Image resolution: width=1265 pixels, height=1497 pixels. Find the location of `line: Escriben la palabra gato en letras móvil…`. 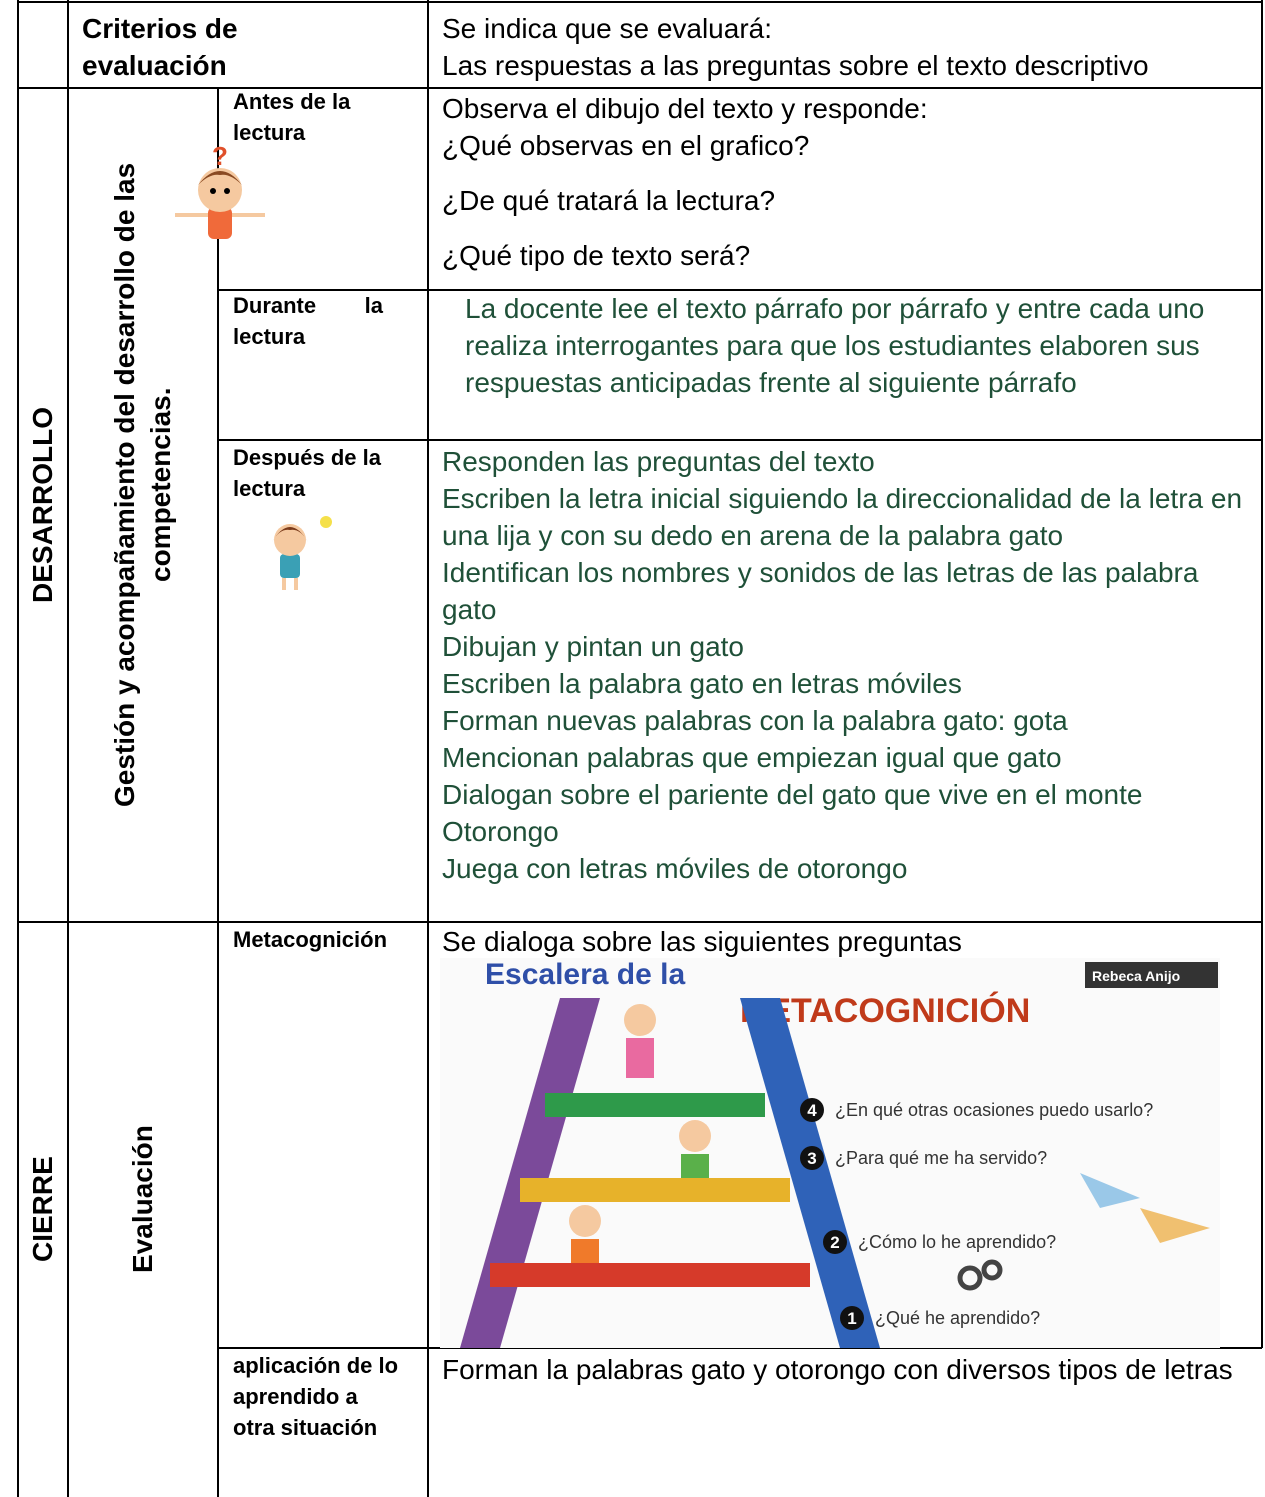

line: Escriben la palabra gato en letras móvil… is located at coordinates (702, 683).